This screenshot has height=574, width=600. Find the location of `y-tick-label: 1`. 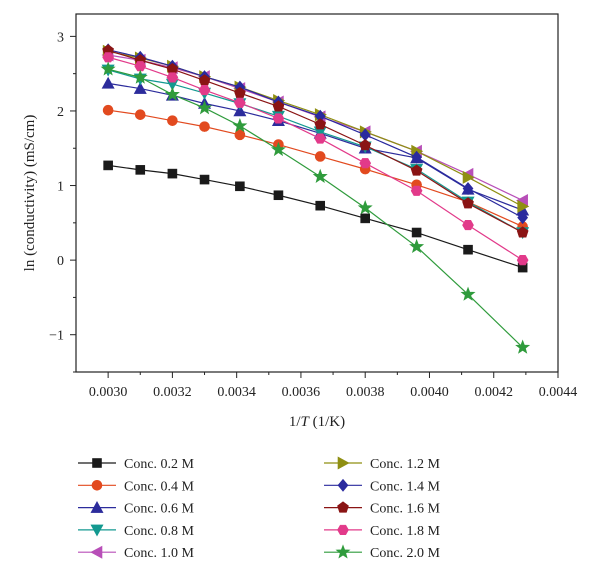

y-tick-label: 1 is located at coordinates (60, 187).